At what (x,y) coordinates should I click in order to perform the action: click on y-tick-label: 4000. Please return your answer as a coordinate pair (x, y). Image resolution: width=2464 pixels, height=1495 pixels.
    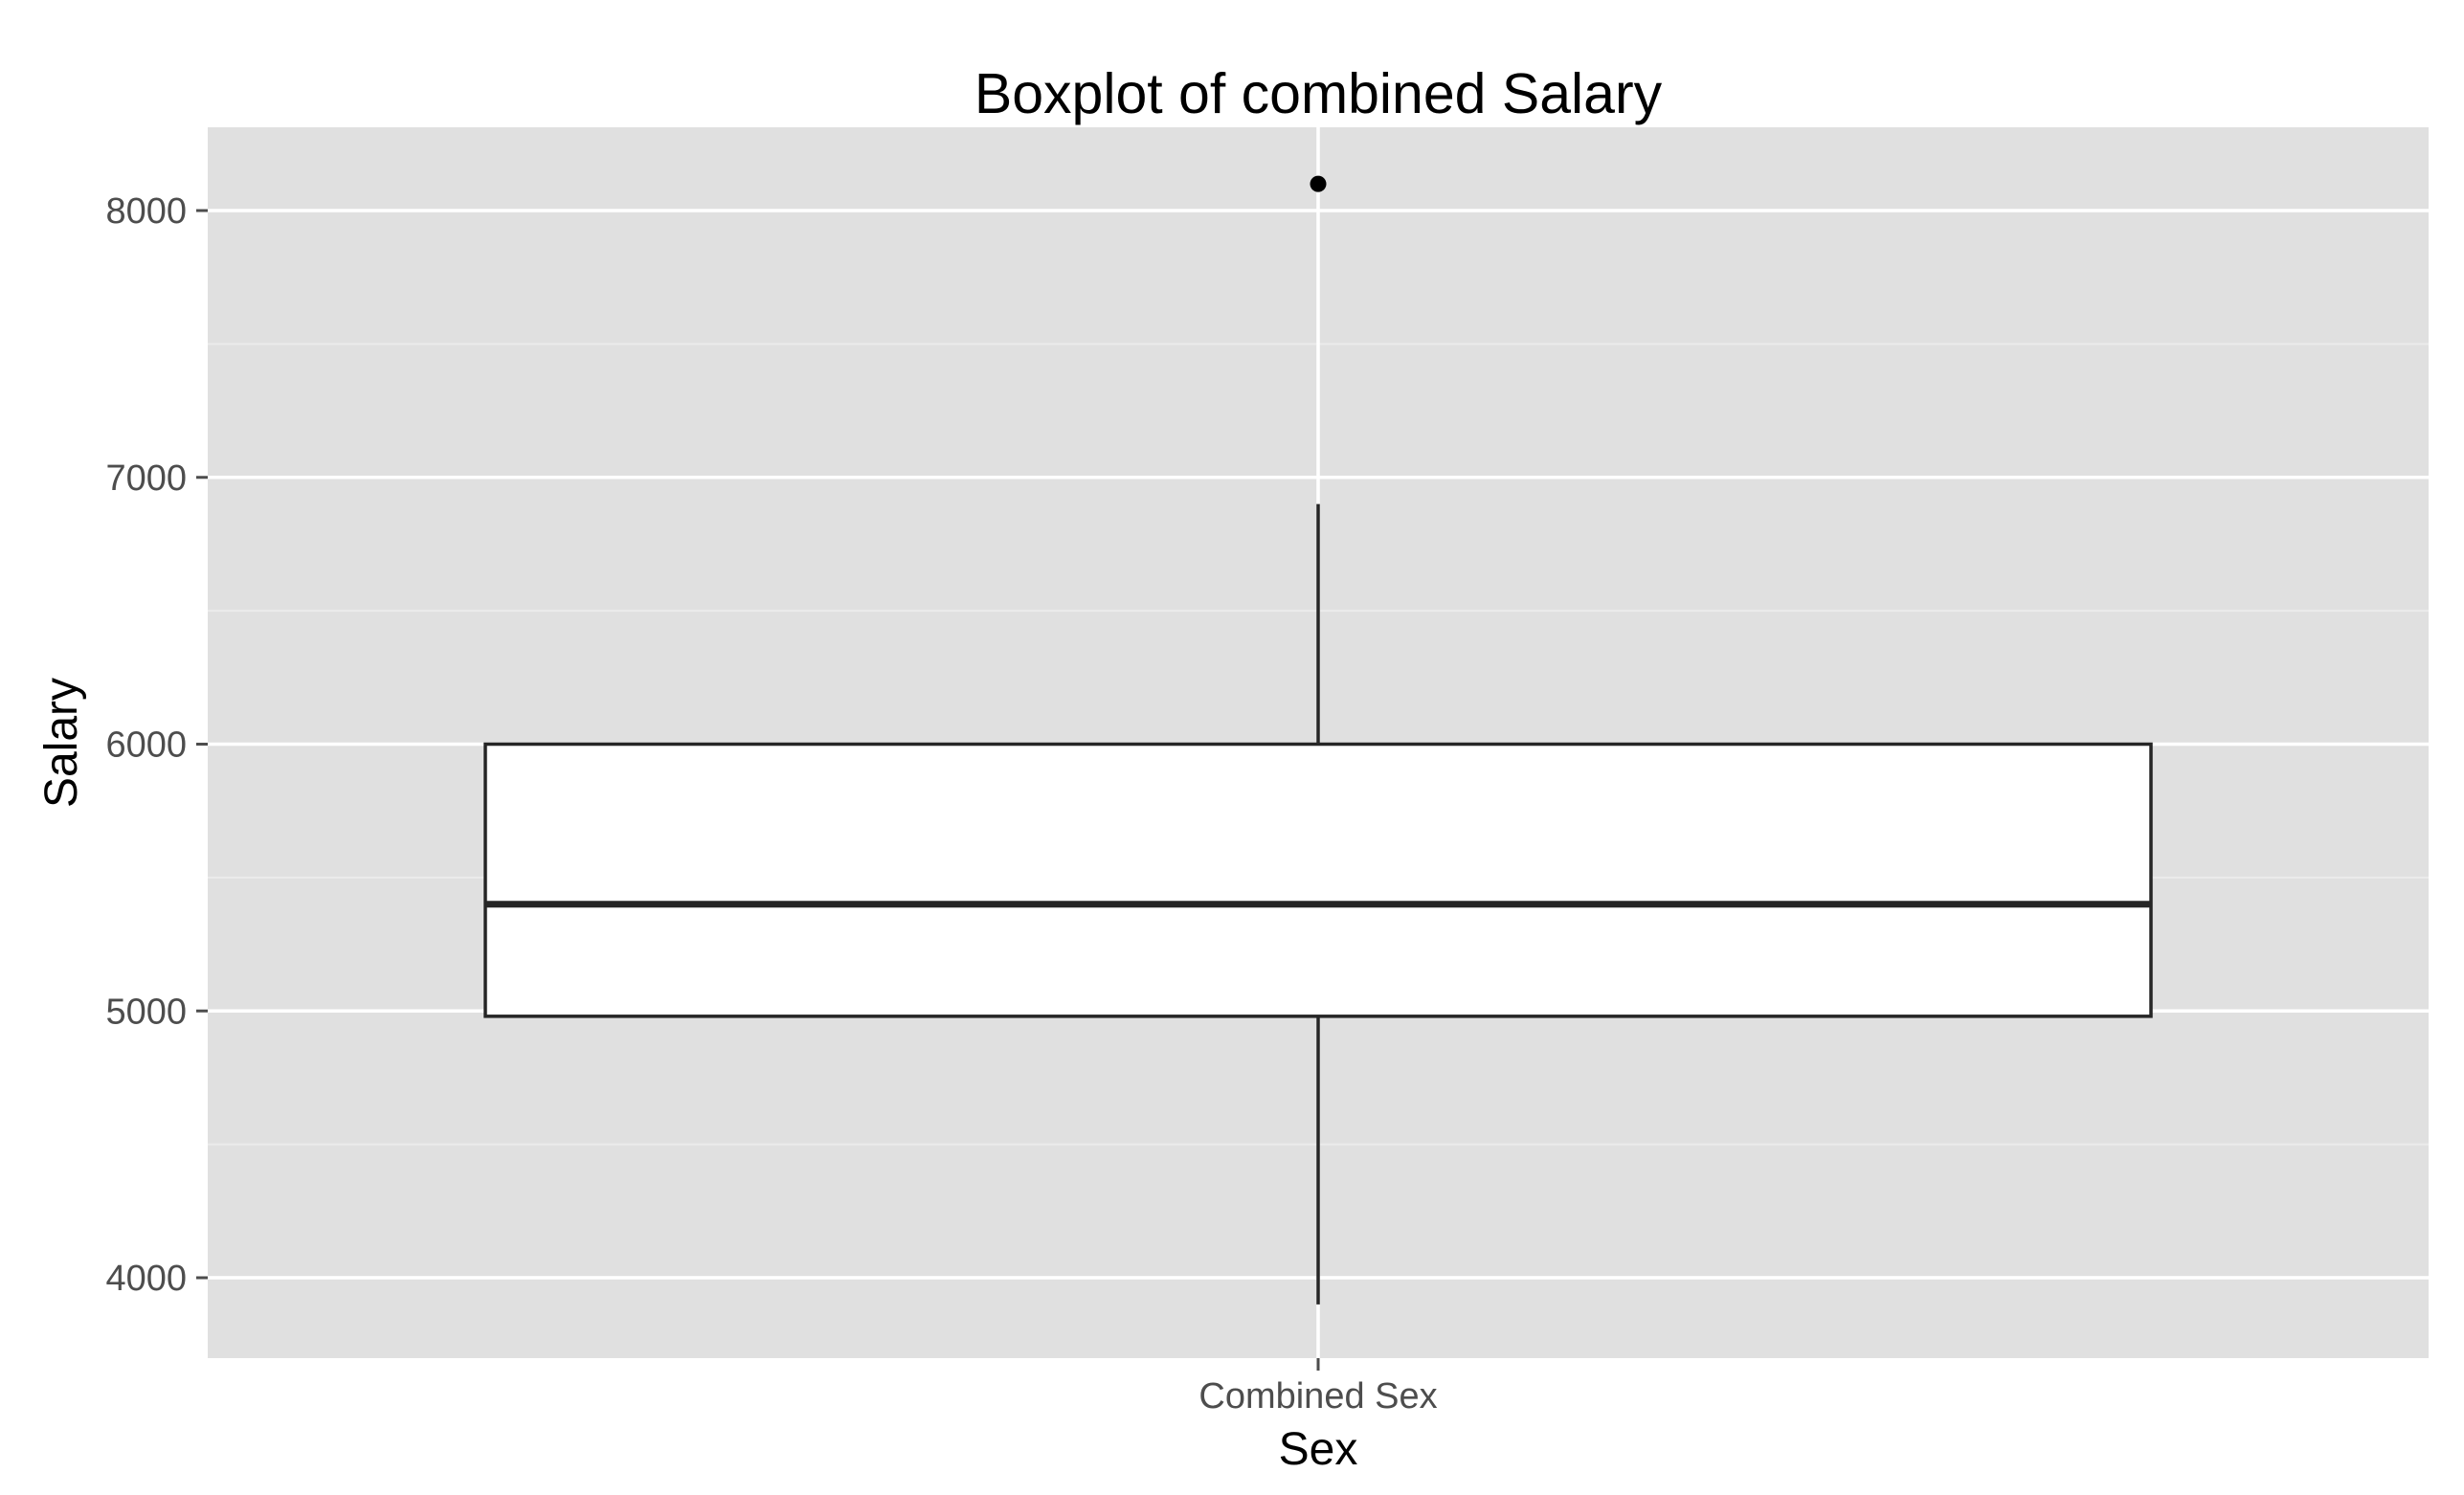
    Looking at the image, I should click on (146, 1279).